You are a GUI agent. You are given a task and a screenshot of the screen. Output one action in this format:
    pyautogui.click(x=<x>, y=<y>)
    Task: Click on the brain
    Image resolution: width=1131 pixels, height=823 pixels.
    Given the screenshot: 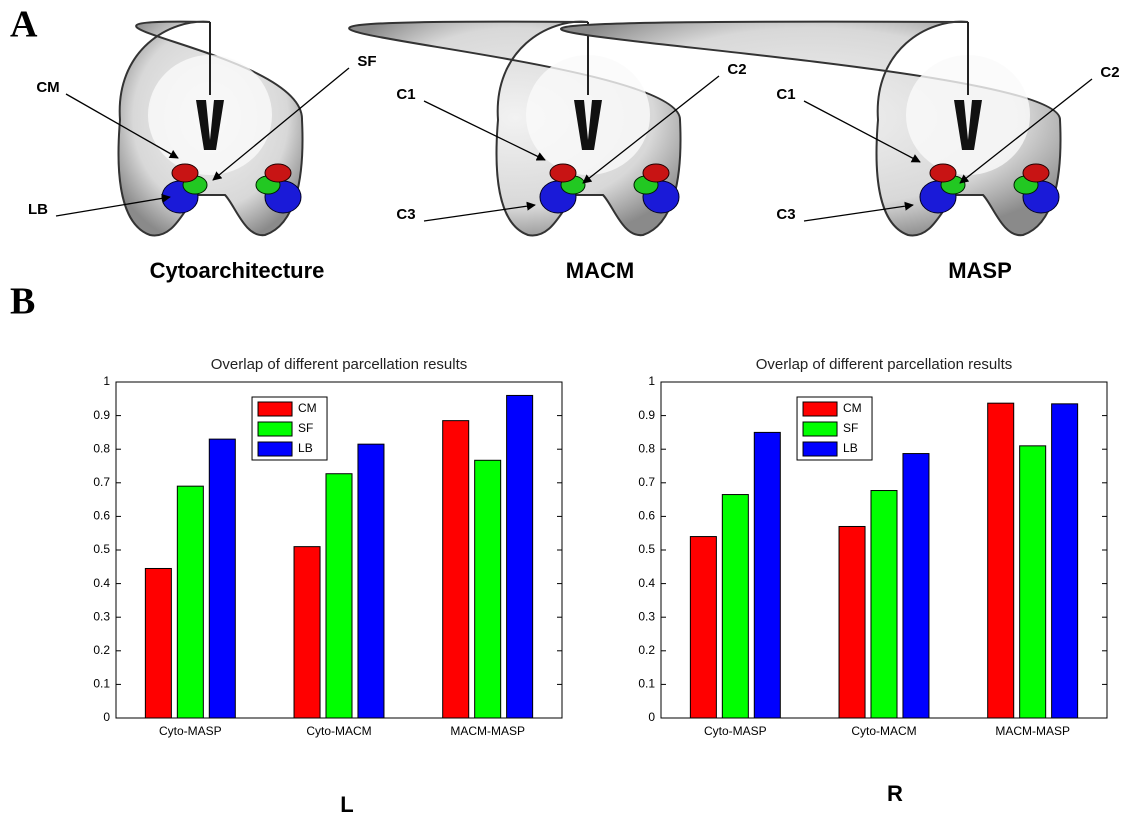 What is the action you would take?
    pyautogui.click(x=515, y=128)
    